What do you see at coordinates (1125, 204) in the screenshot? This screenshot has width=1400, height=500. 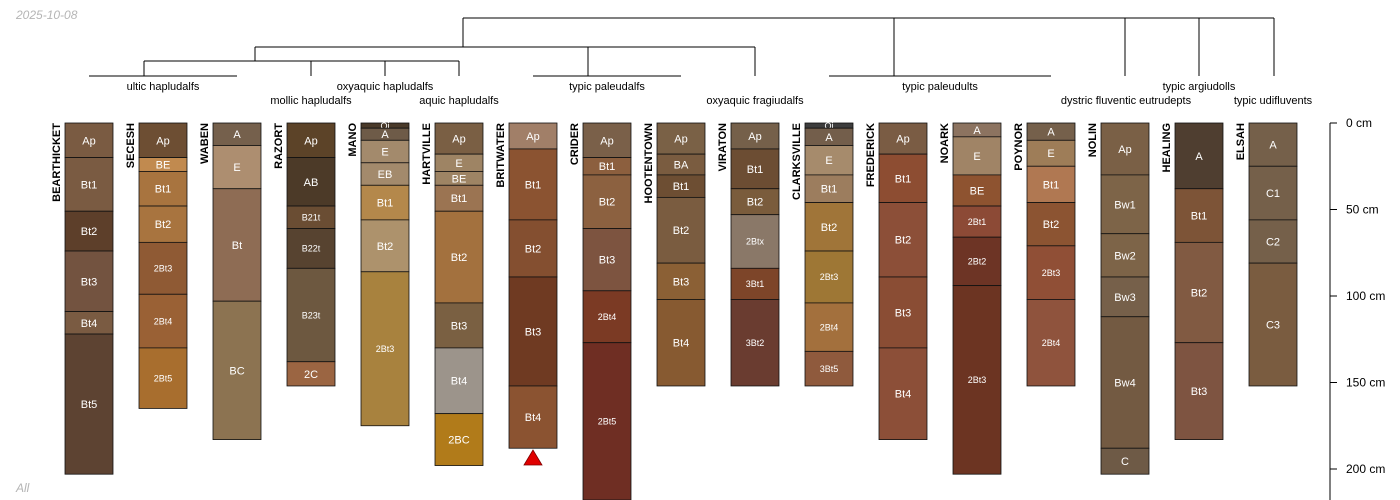 I see `horizon-bw1` at bounding box center [1125, 204].